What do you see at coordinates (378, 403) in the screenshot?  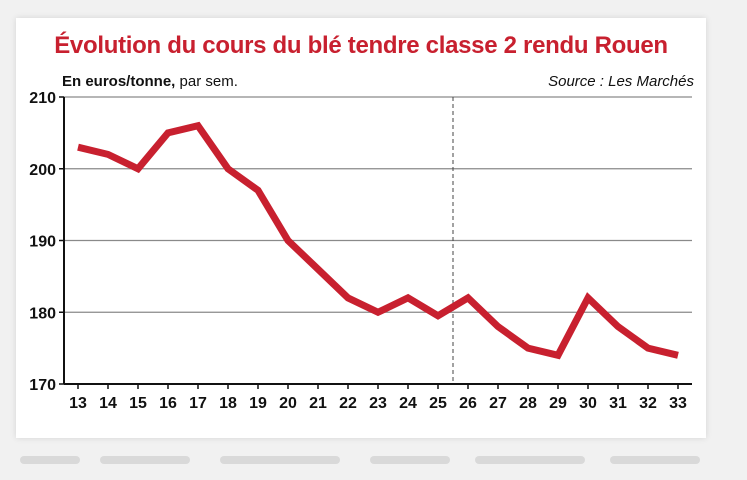 I see `x-tick-label-23: 23` at bounding box center [378, 403].